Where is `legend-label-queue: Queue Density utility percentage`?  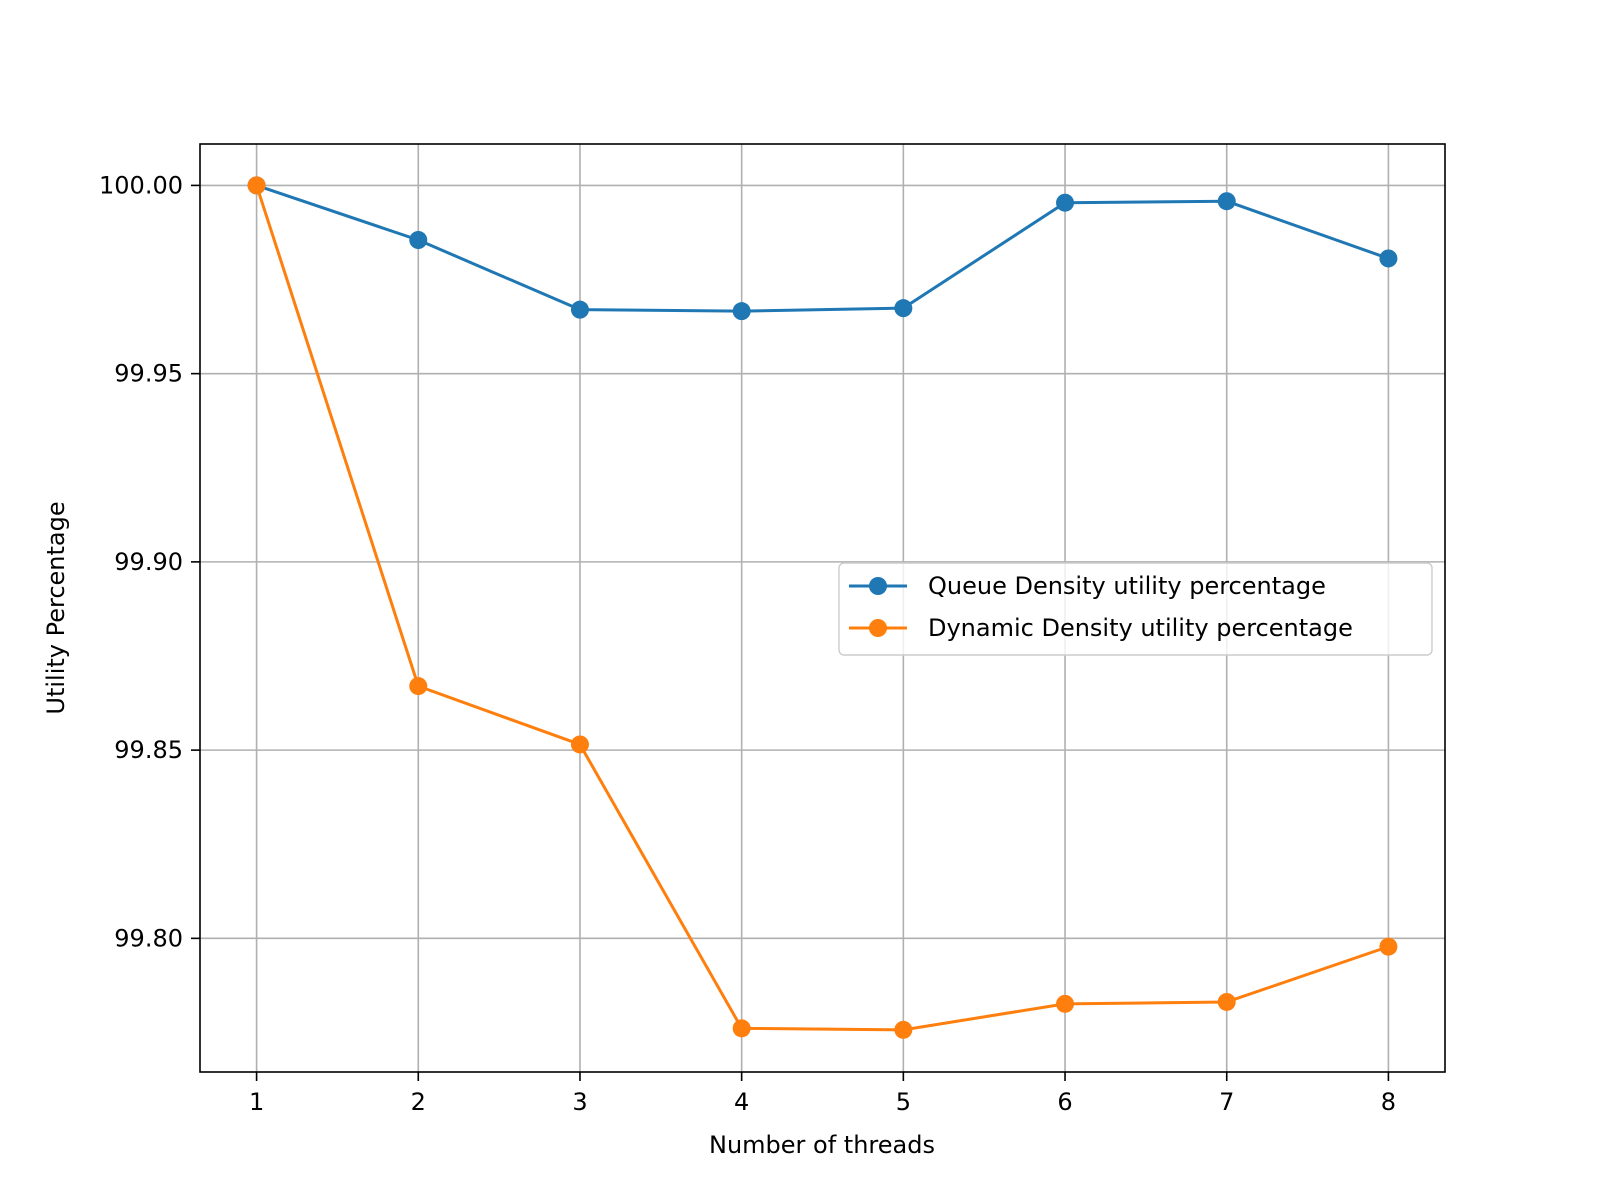 legend-label-queue: Queue Density utility percentage is located at coordinates (1127, 586).